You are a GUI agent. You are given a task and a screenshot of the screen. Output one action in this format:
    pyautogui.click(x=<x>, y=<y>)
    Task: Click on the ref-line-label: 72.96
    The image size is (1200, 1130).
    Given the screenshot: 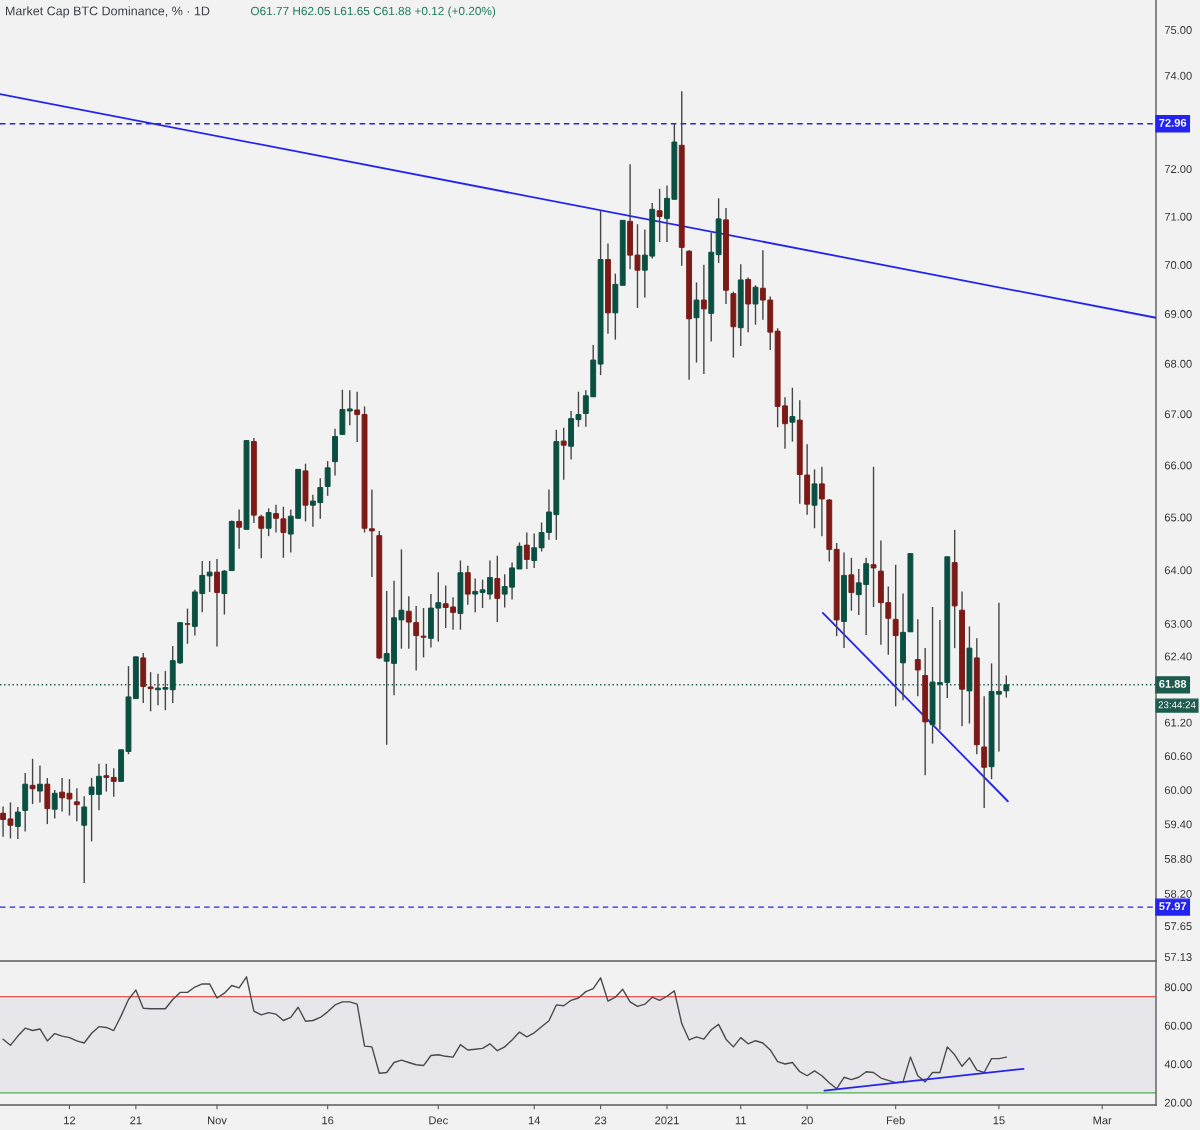 What is the action you would take?
    pyautogui.click(x=1173, y=122)
    